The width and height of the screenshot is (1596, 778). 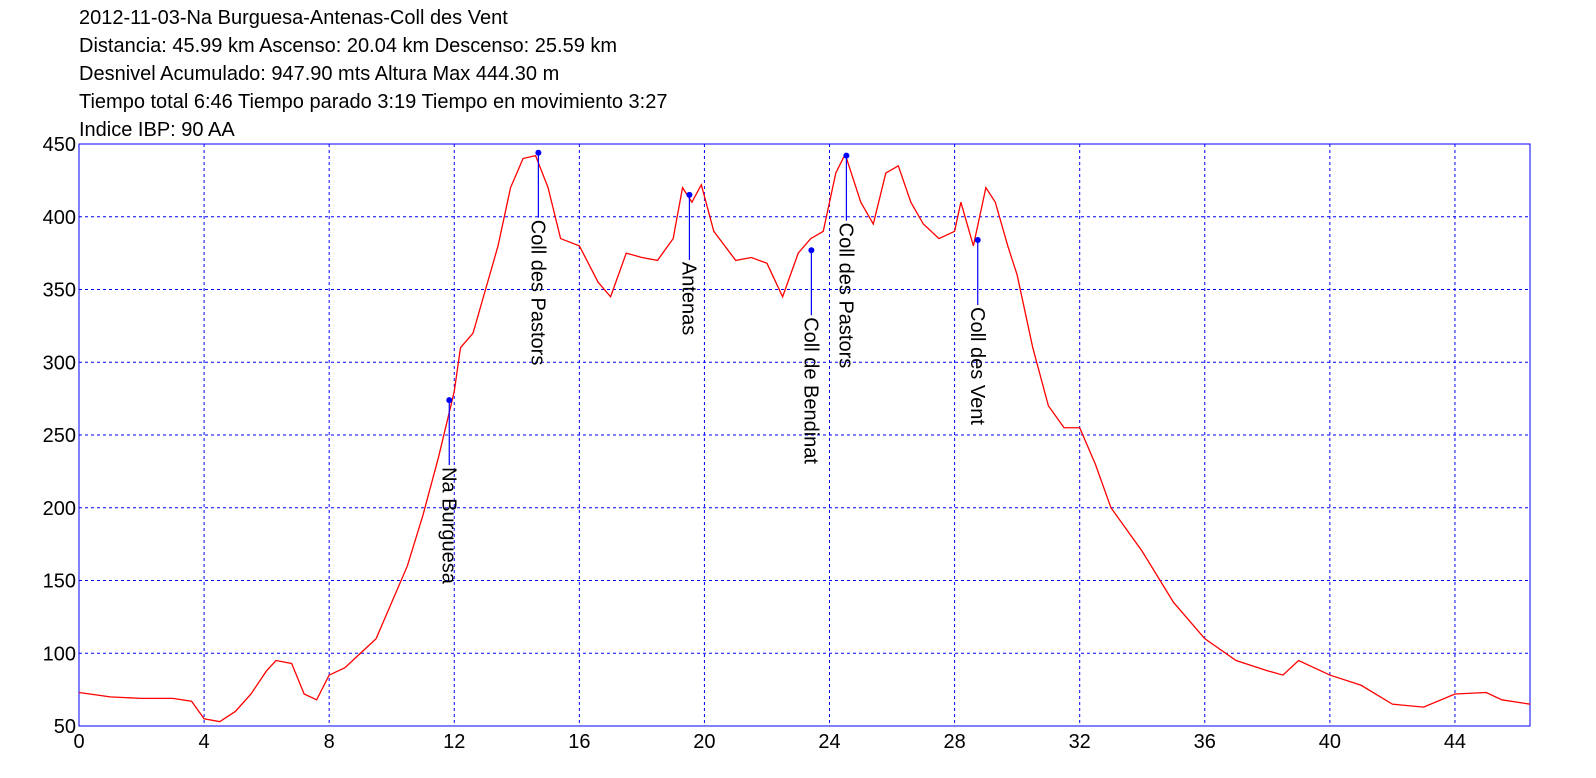 What do you see at coordinates (157, 130) in the screenshot?
I see `chart-subtitle: Indice IBP: 90 AA` at bounding box center [157, 130].